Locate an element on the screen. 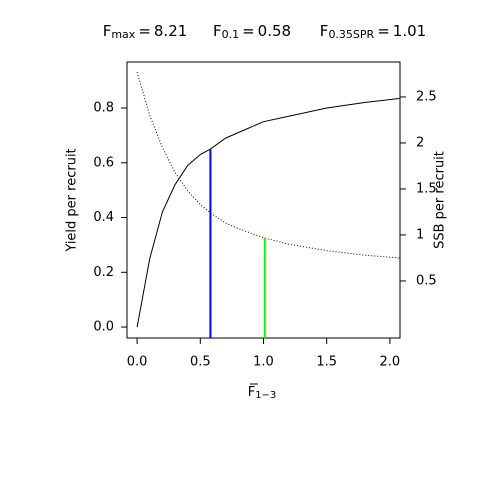 This screenshot has width=480, height=480. title-stat: Fmax = 8.21 is located at coordinates (145, 32).